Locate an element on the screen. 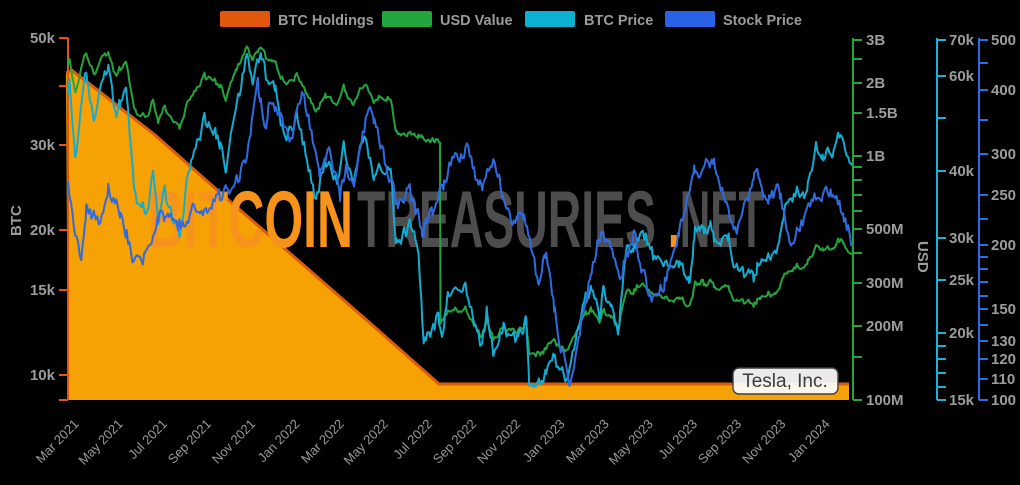  svg-text: 60k is located at coordinates (962, 76).